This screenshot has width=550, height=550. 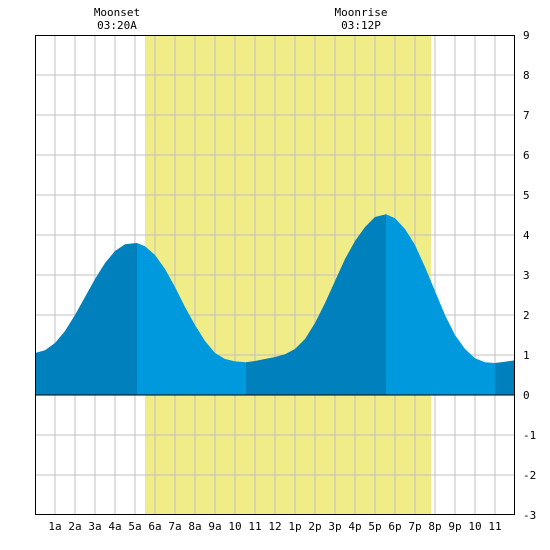 I want to click on x-tick-label: 4a, so click(x=114, y=526).